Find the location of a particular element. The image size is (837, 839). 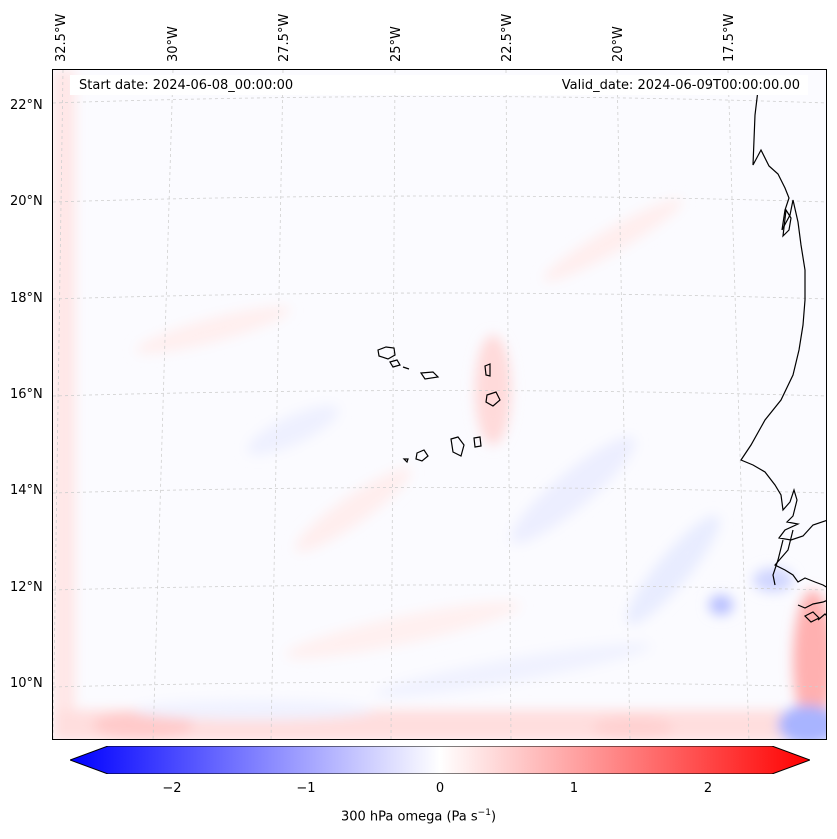

lat-label: 16°N is located at coordinates (26, 394).